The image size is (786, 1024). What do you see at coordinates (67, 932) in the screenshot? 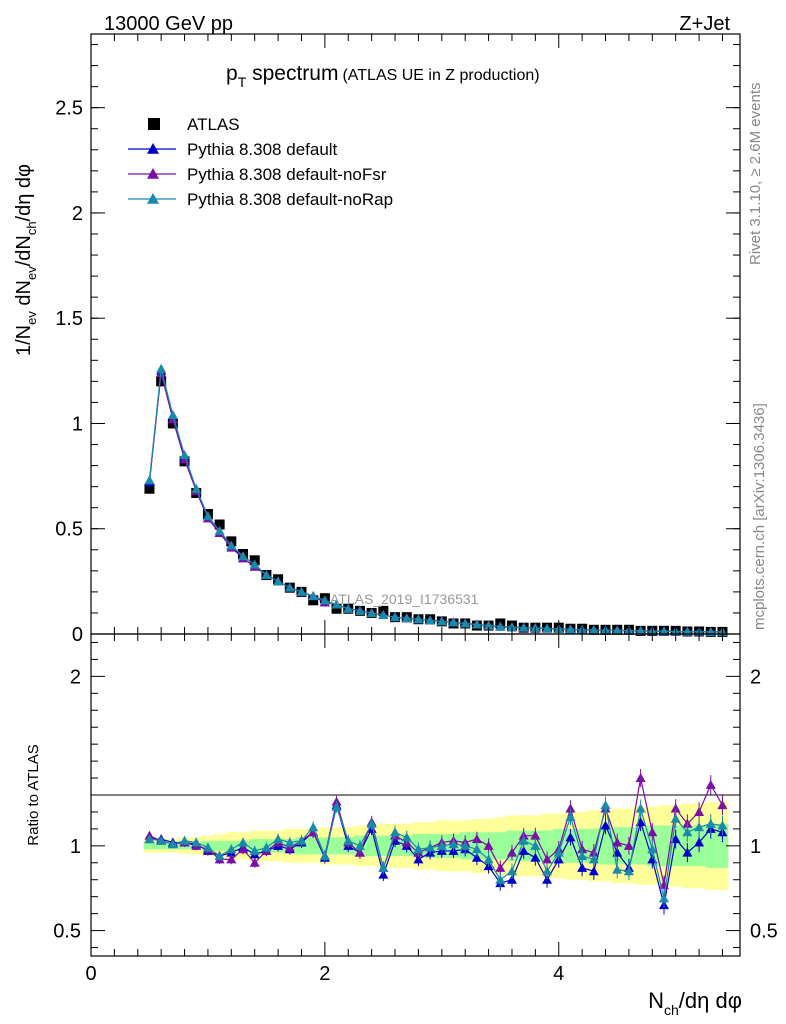
I see `ratio-y-tick-label: 0.5` at bounding box center [67, 932].